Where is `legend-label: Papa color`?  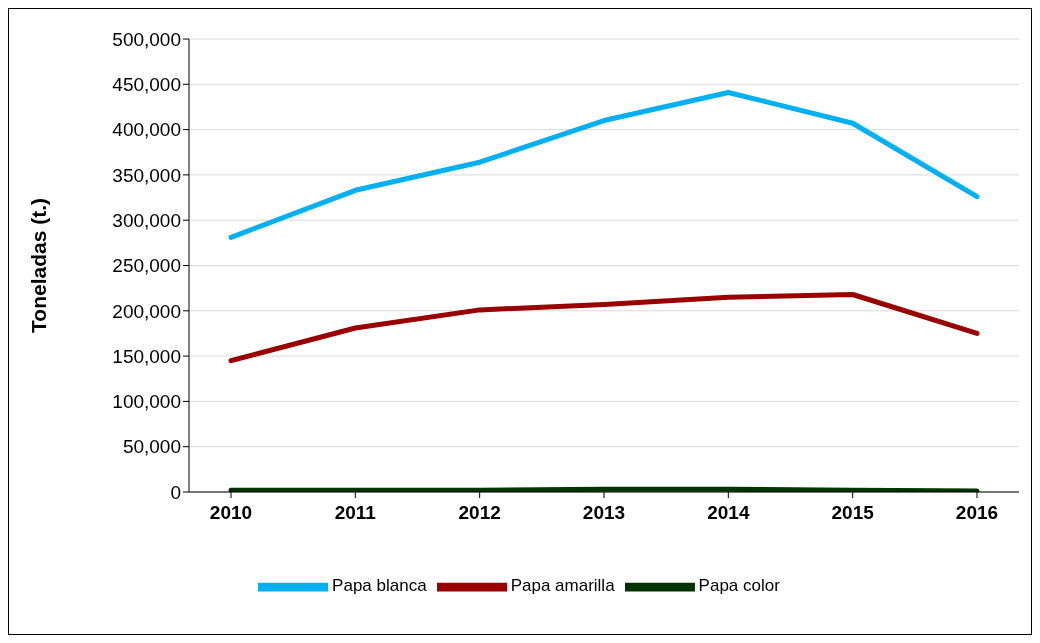
legend-label: Papa color is located at coordinates (739, 586).